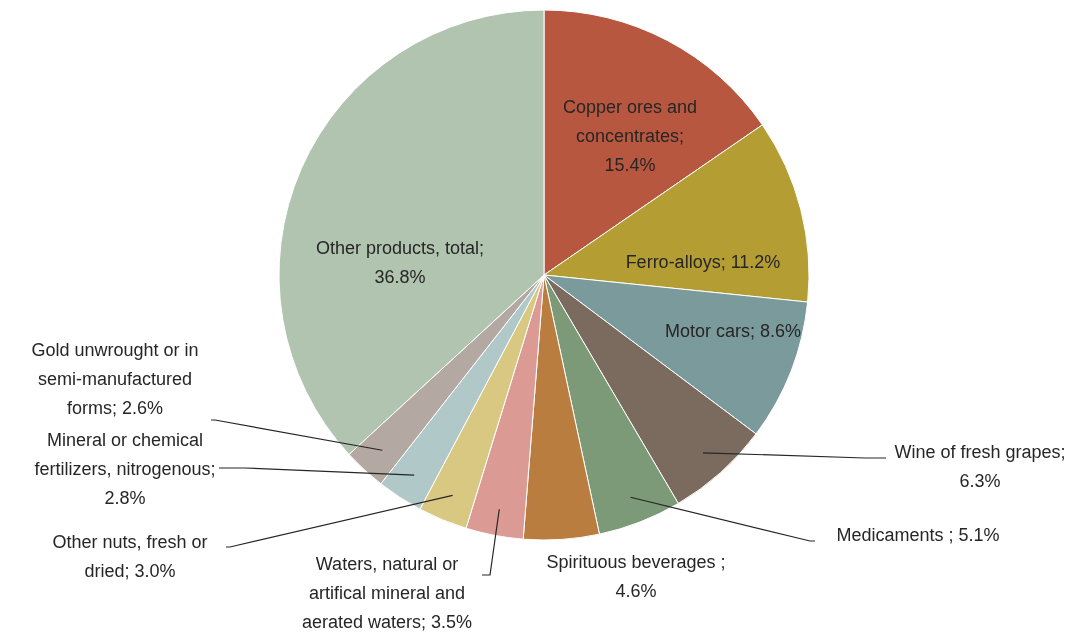 The image size is (1088, 636). What do you see at coordinates (980, 466) in the screenshot?
I see `slice-label: Wine of fresh grapes; 6.3%` at bounding box center [980, 466].